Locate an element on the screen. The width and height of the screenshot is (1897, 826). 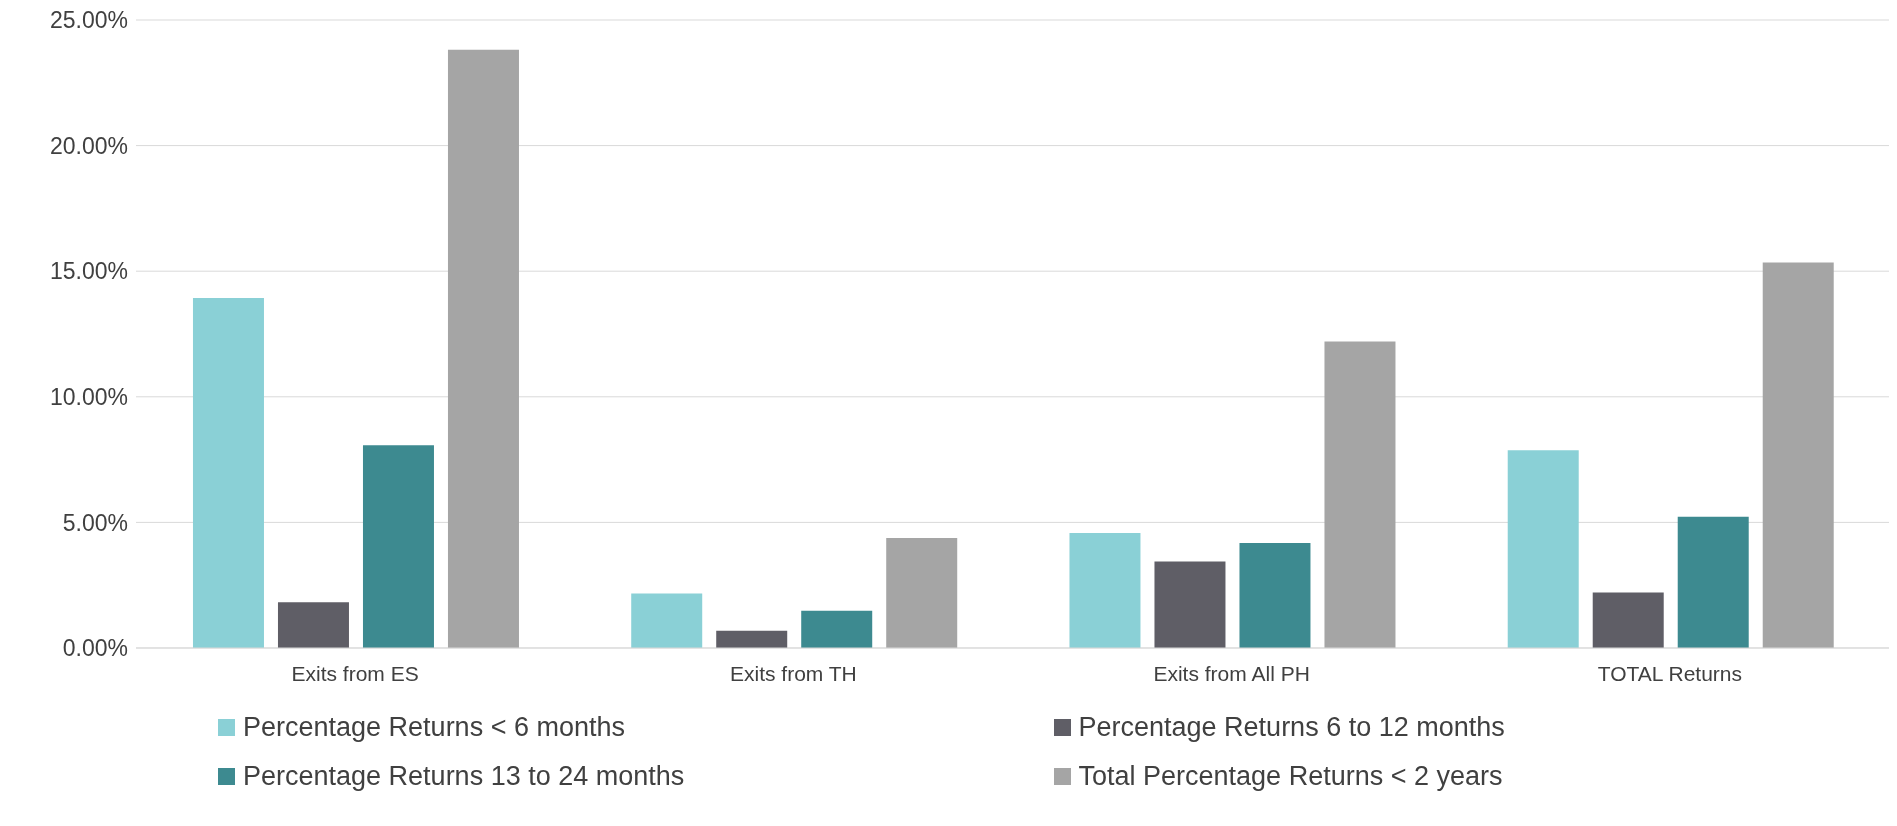
legend-label: Percentage Returns 6 to 12 months is located at coordinates (1291, 727).